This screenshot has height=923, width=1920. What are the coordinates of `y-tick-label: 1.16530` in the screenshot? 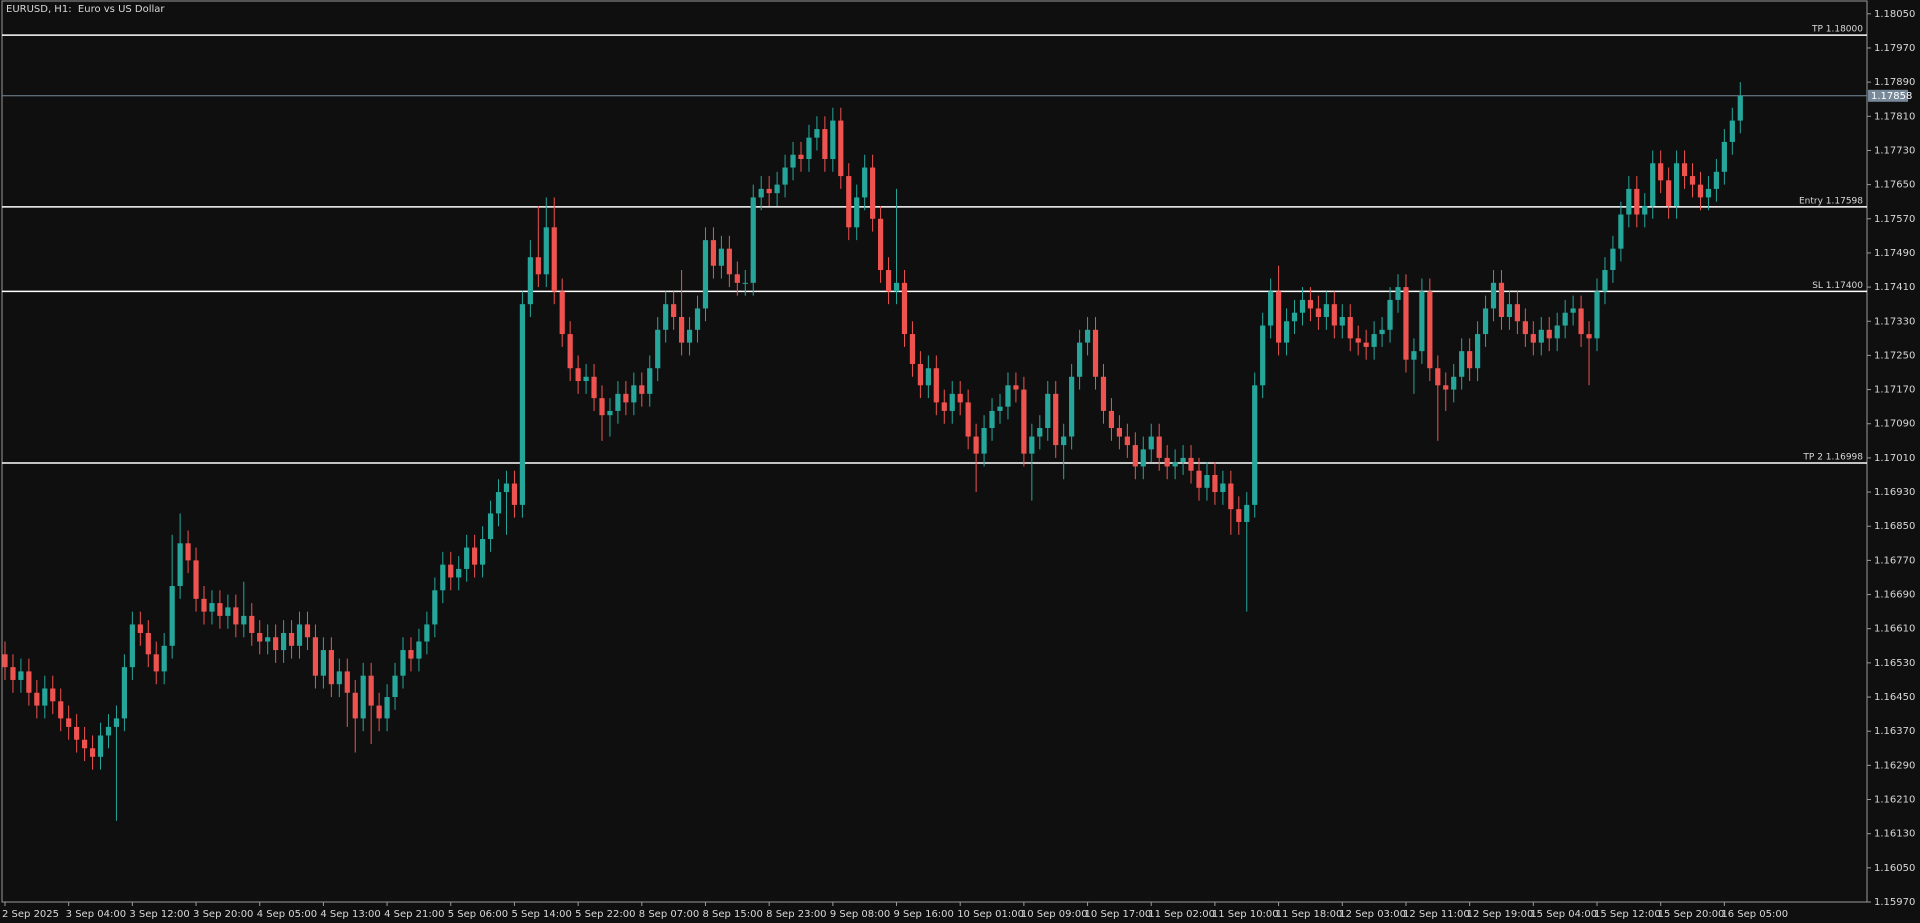 It's located at (1894, 663).